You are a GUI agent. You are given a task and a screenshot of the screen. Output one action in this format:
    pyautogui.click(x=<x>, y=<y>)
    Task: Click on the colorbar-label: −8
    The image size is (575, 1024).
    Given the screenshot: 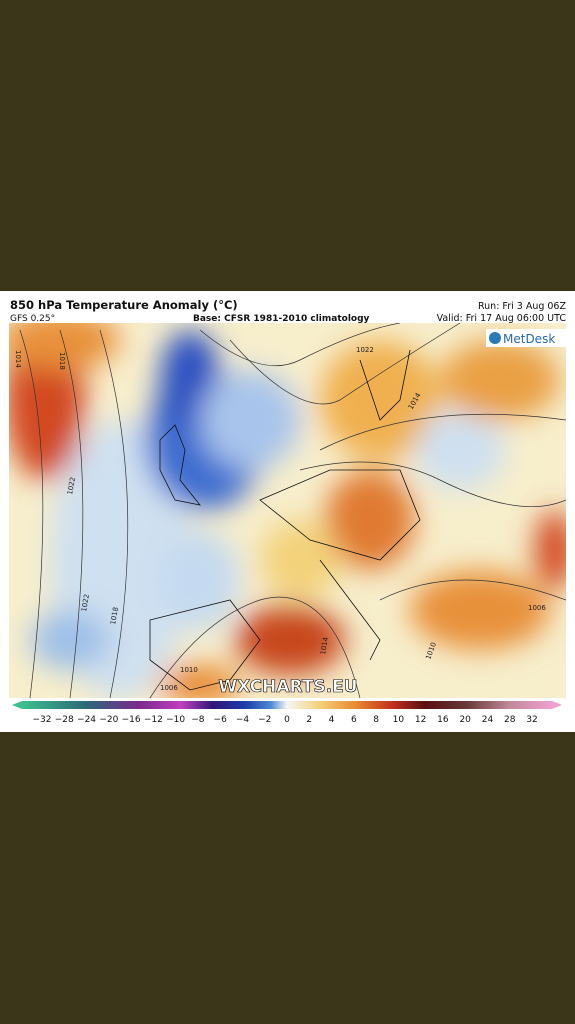 What is the action you would take?
    pyautogui.click(x=198, y=720)
    